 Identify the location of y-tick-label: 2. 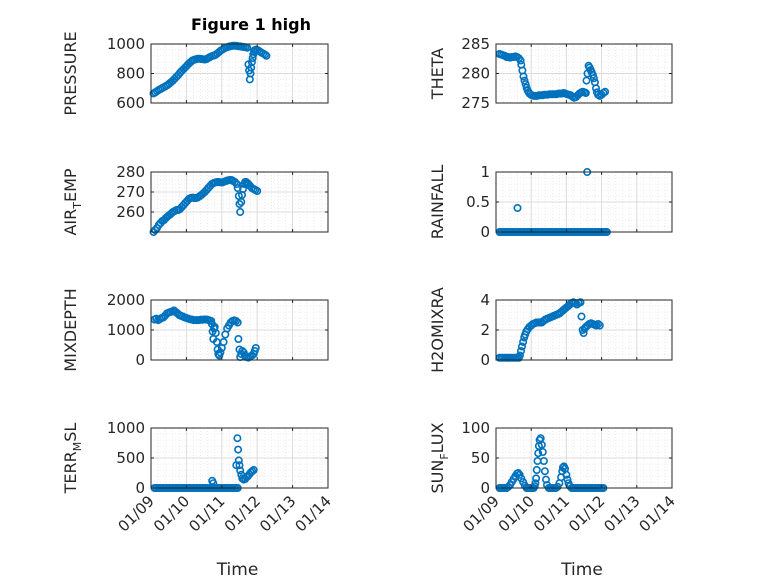
(485, 330).